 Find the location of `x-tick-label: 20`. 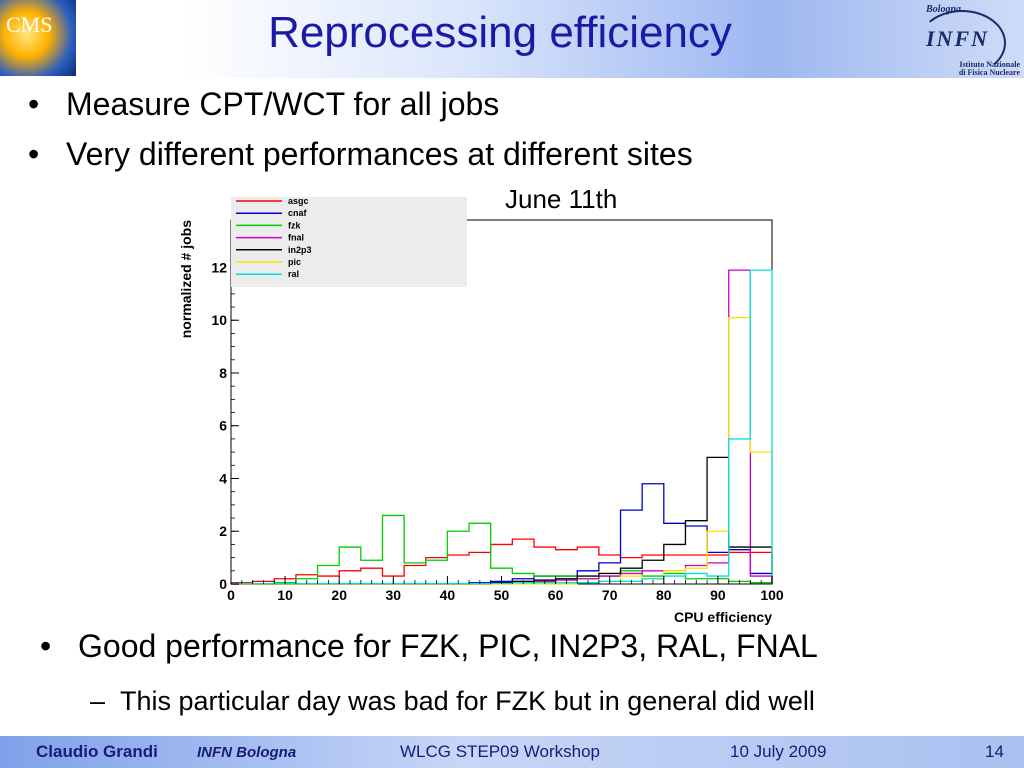

x-tick-label: 20 is located at coordinates (339, 595).